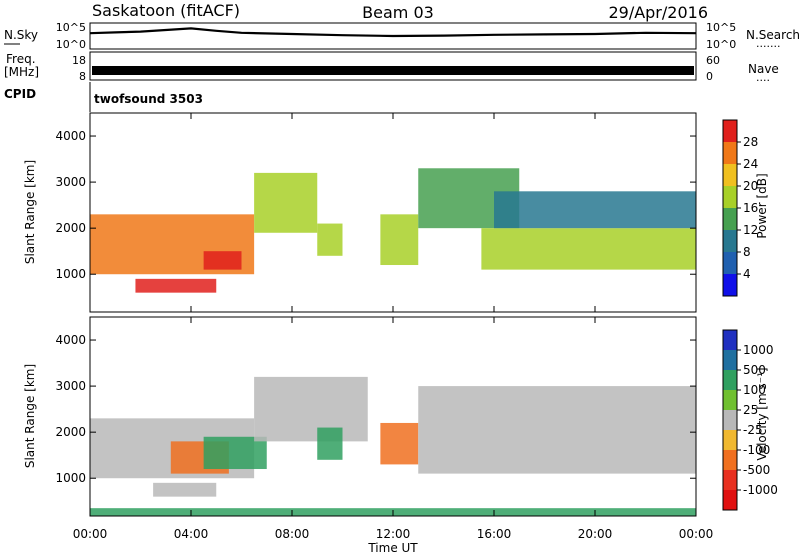 The image size is (800, 554). What do you see at coordinates (82, 76) in the screenshot?
I see `freq-left-tick-bottom: 8` at bounding box center [82, 76].